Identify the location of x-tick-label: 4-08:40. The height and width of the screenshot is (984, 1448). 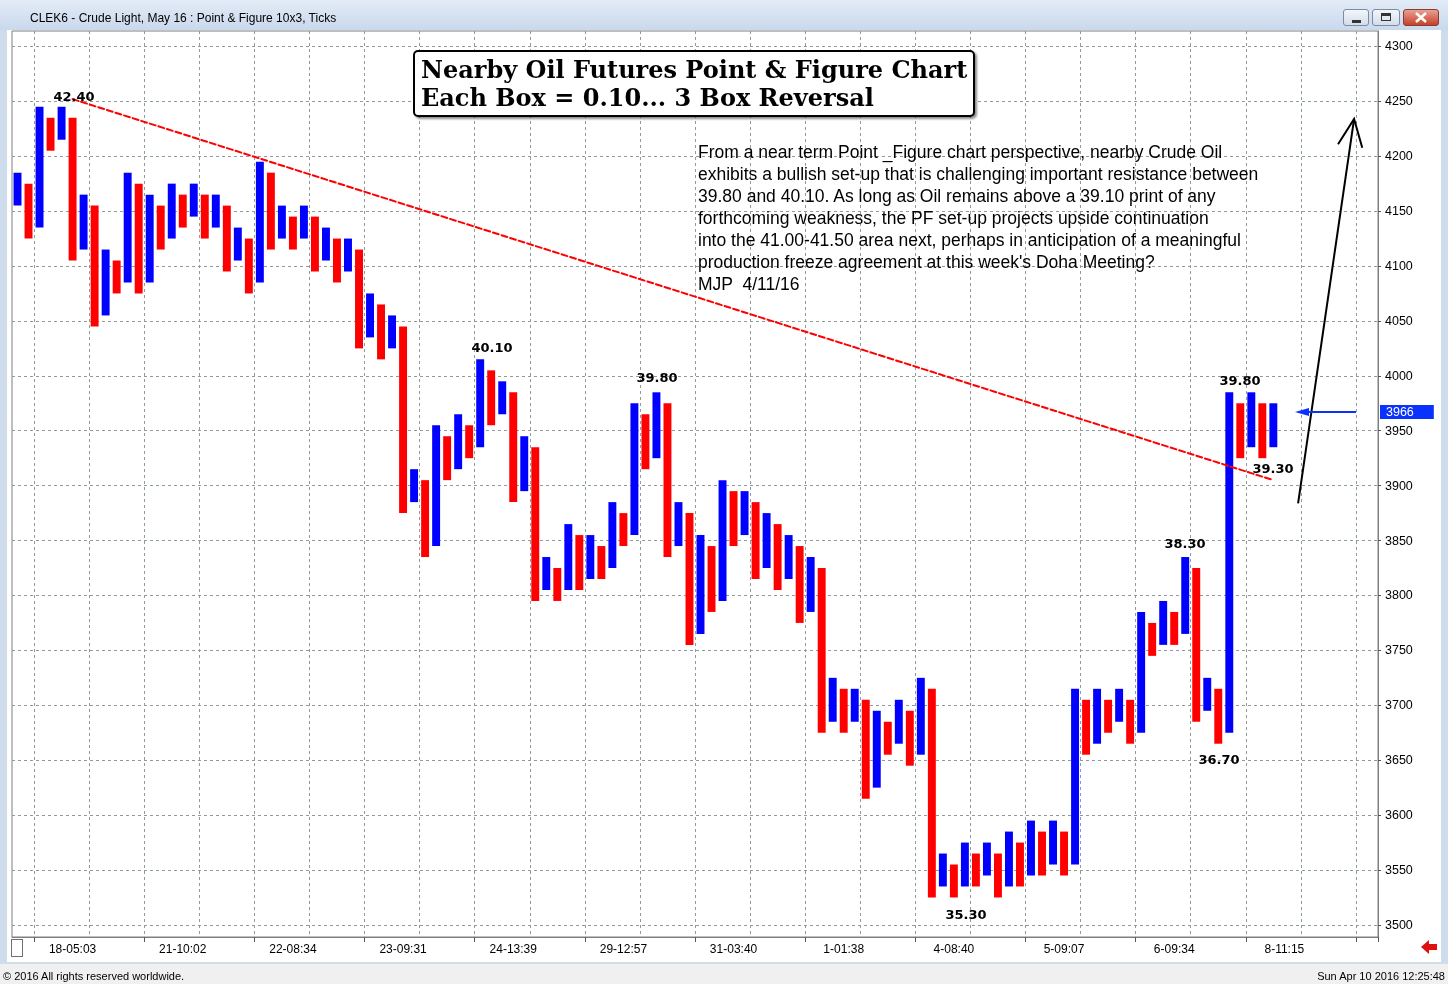
(954, 949).